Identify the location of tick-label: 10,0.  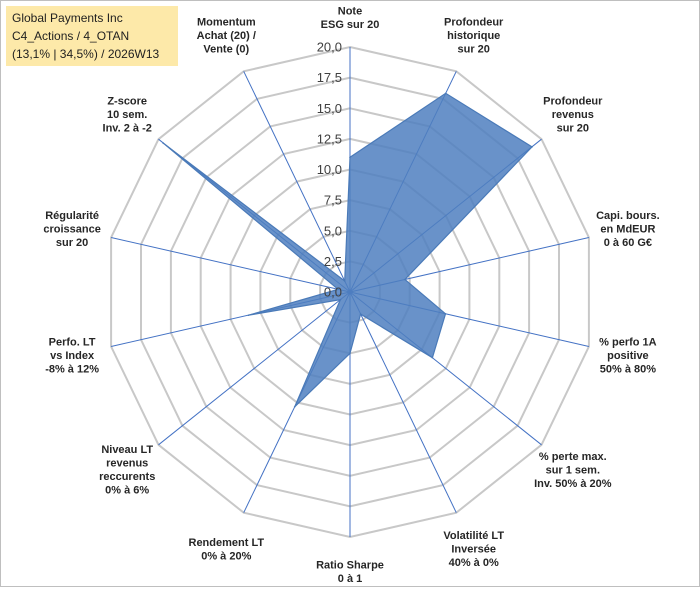
(329, 169).